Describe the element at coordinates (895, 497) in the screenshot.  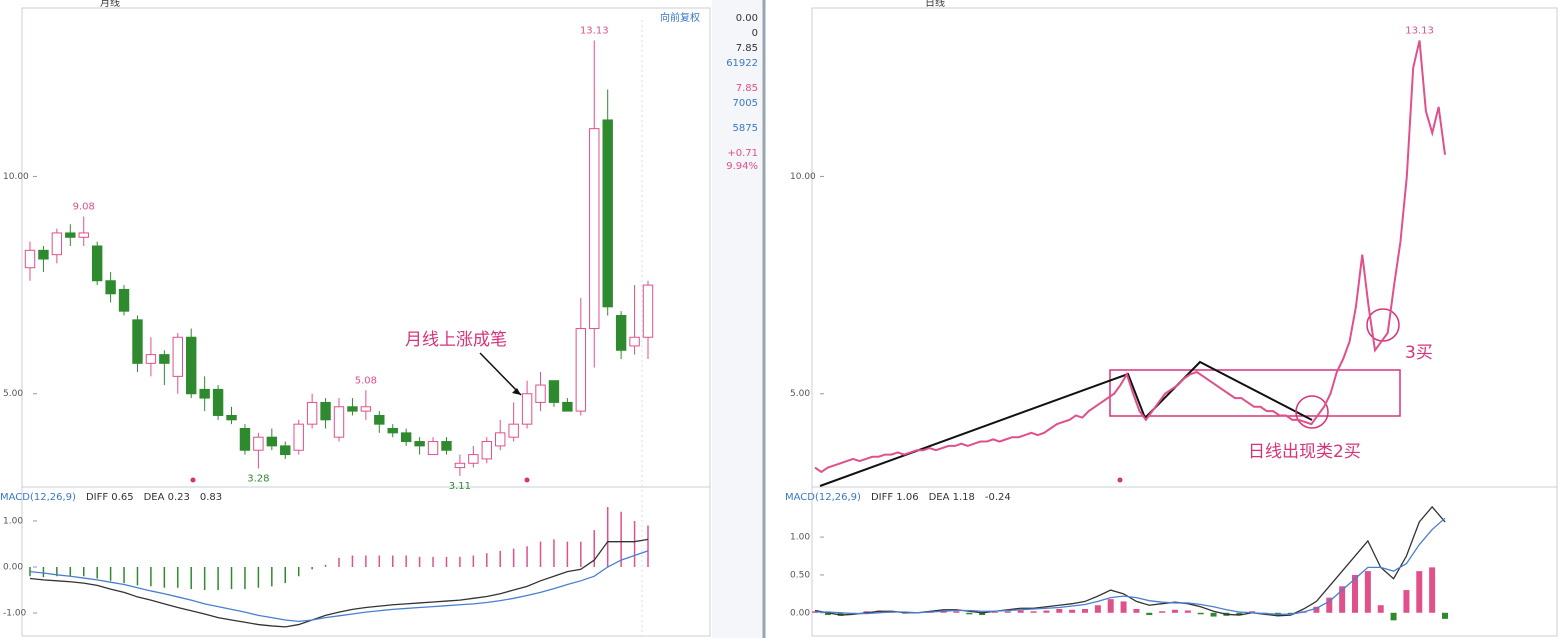
I see `legend-text: DIFF 1.06` at that location.